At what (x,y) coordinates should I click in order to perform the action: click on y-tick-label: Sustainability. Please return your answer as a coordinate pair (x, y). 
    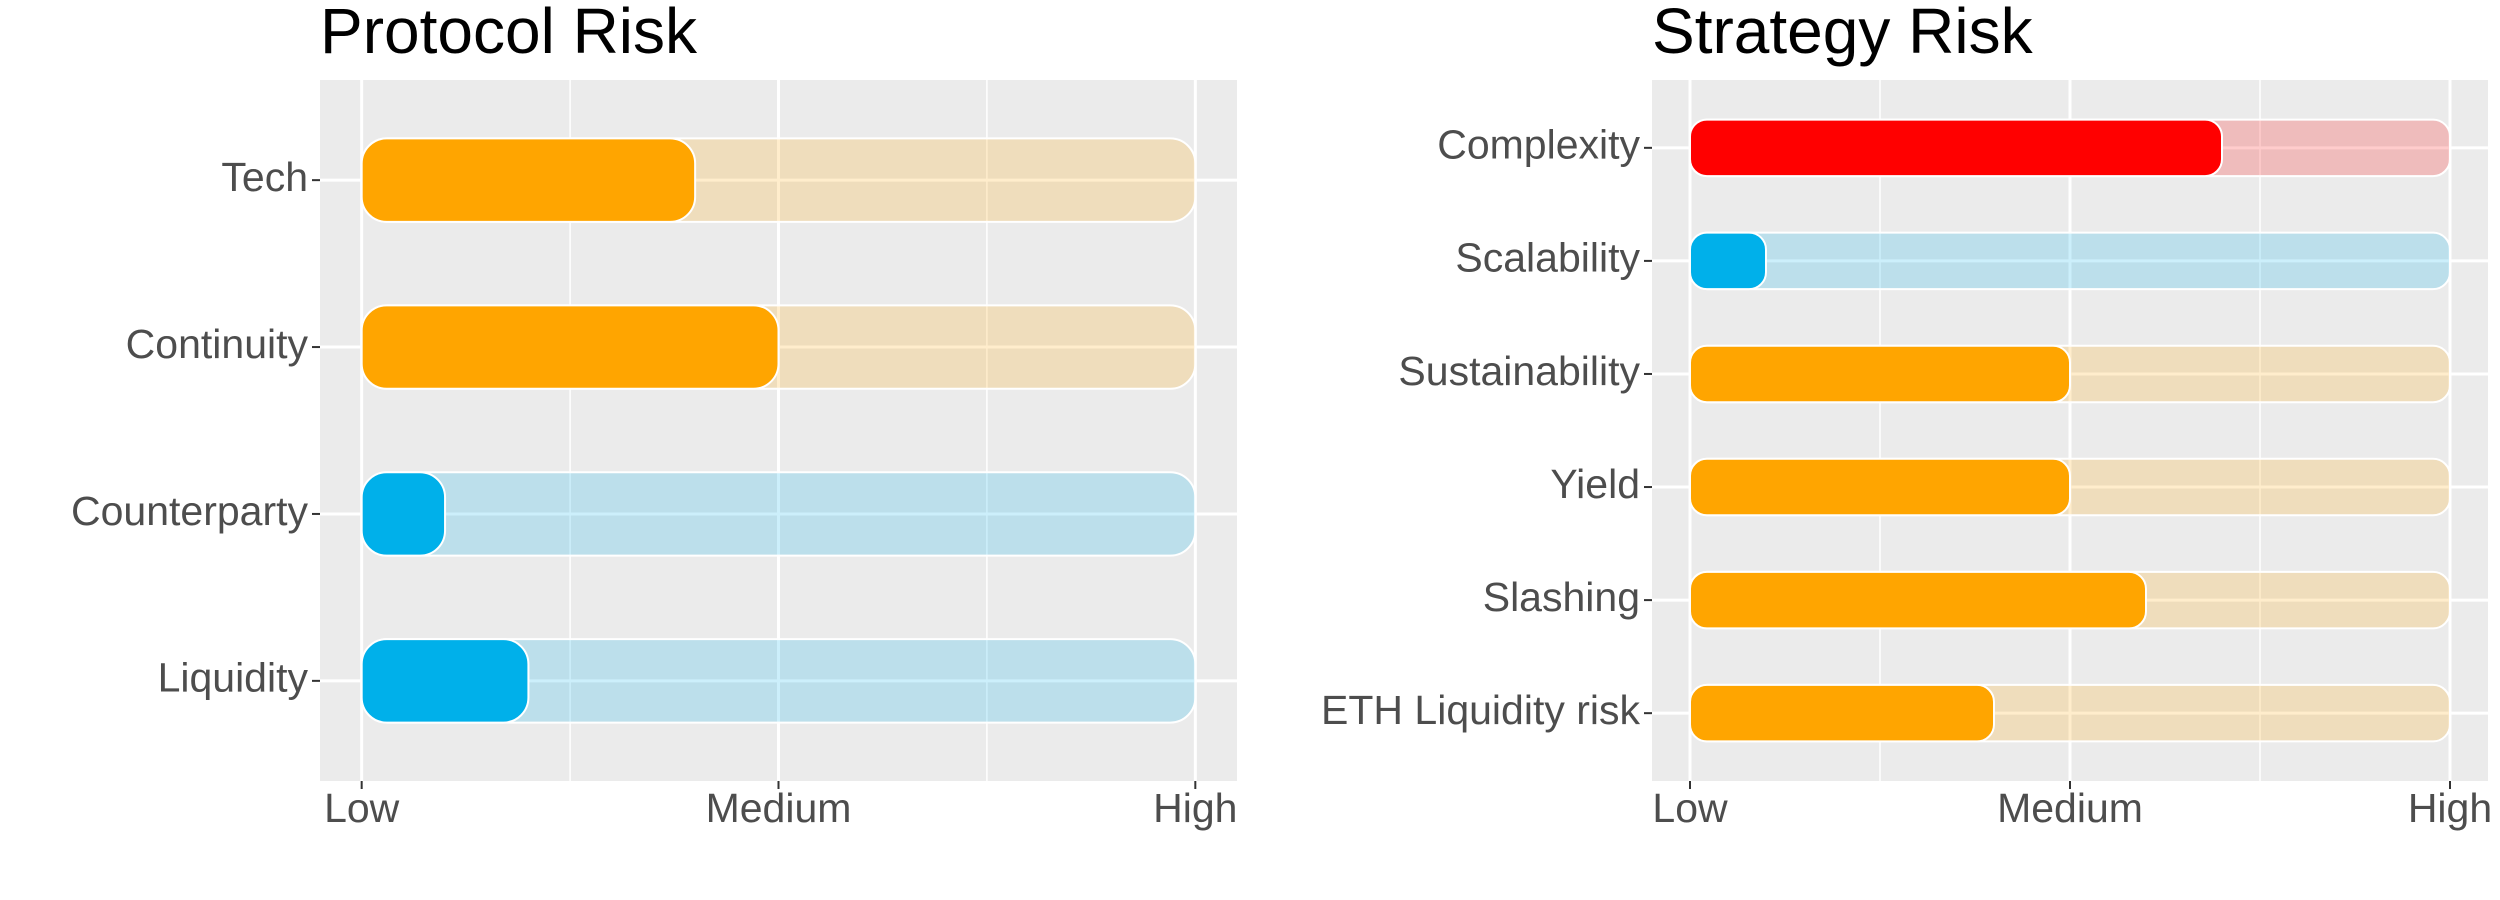
    Looking at the image, I should click on (1519, 371).